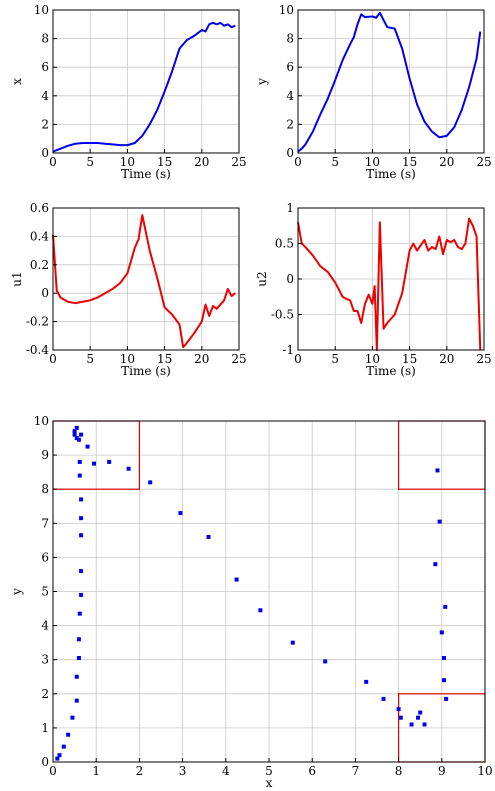 The height and width of the screenshot is (791, 495). What do you see at coordinates (290, 208) in the screenshot?
I see `y-tick-label: 1` at bounding box center [290, 208].